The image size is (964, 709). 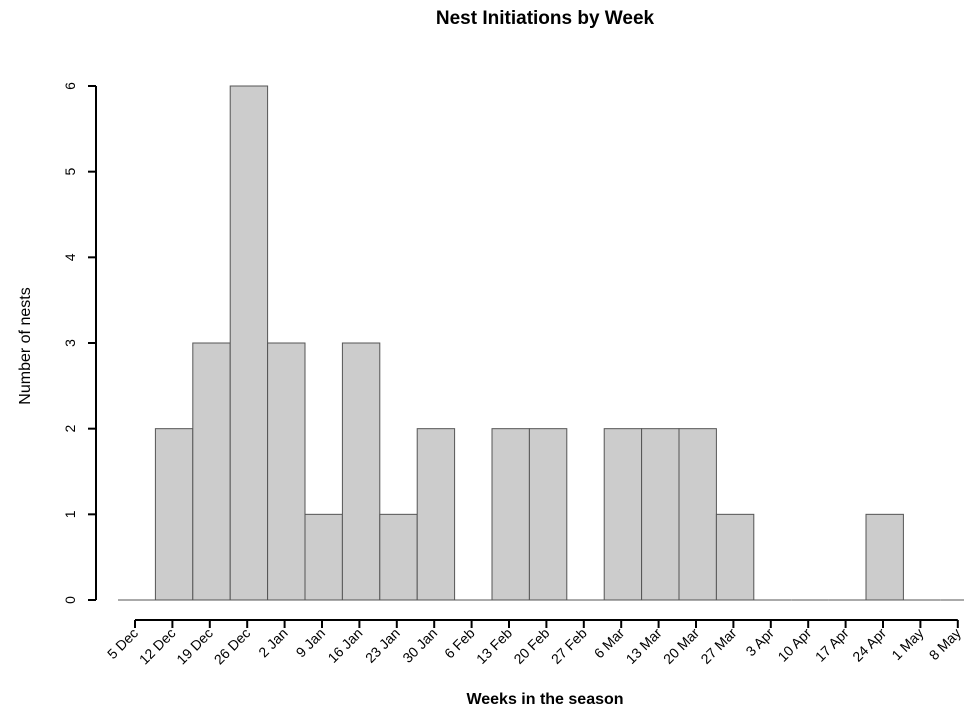 I want to click on x-tick-label-1: 12 Dec, so click(x=157, y=646).